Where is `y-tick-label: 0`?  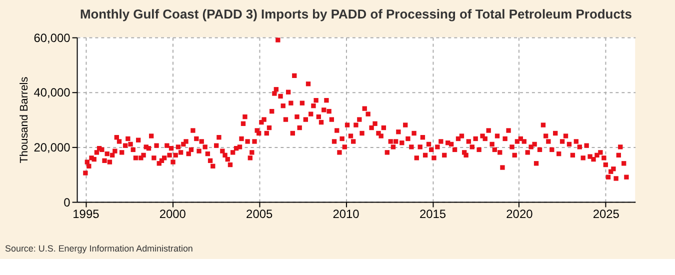
y-tick-label: 0 is located at coordinates (67, 202).